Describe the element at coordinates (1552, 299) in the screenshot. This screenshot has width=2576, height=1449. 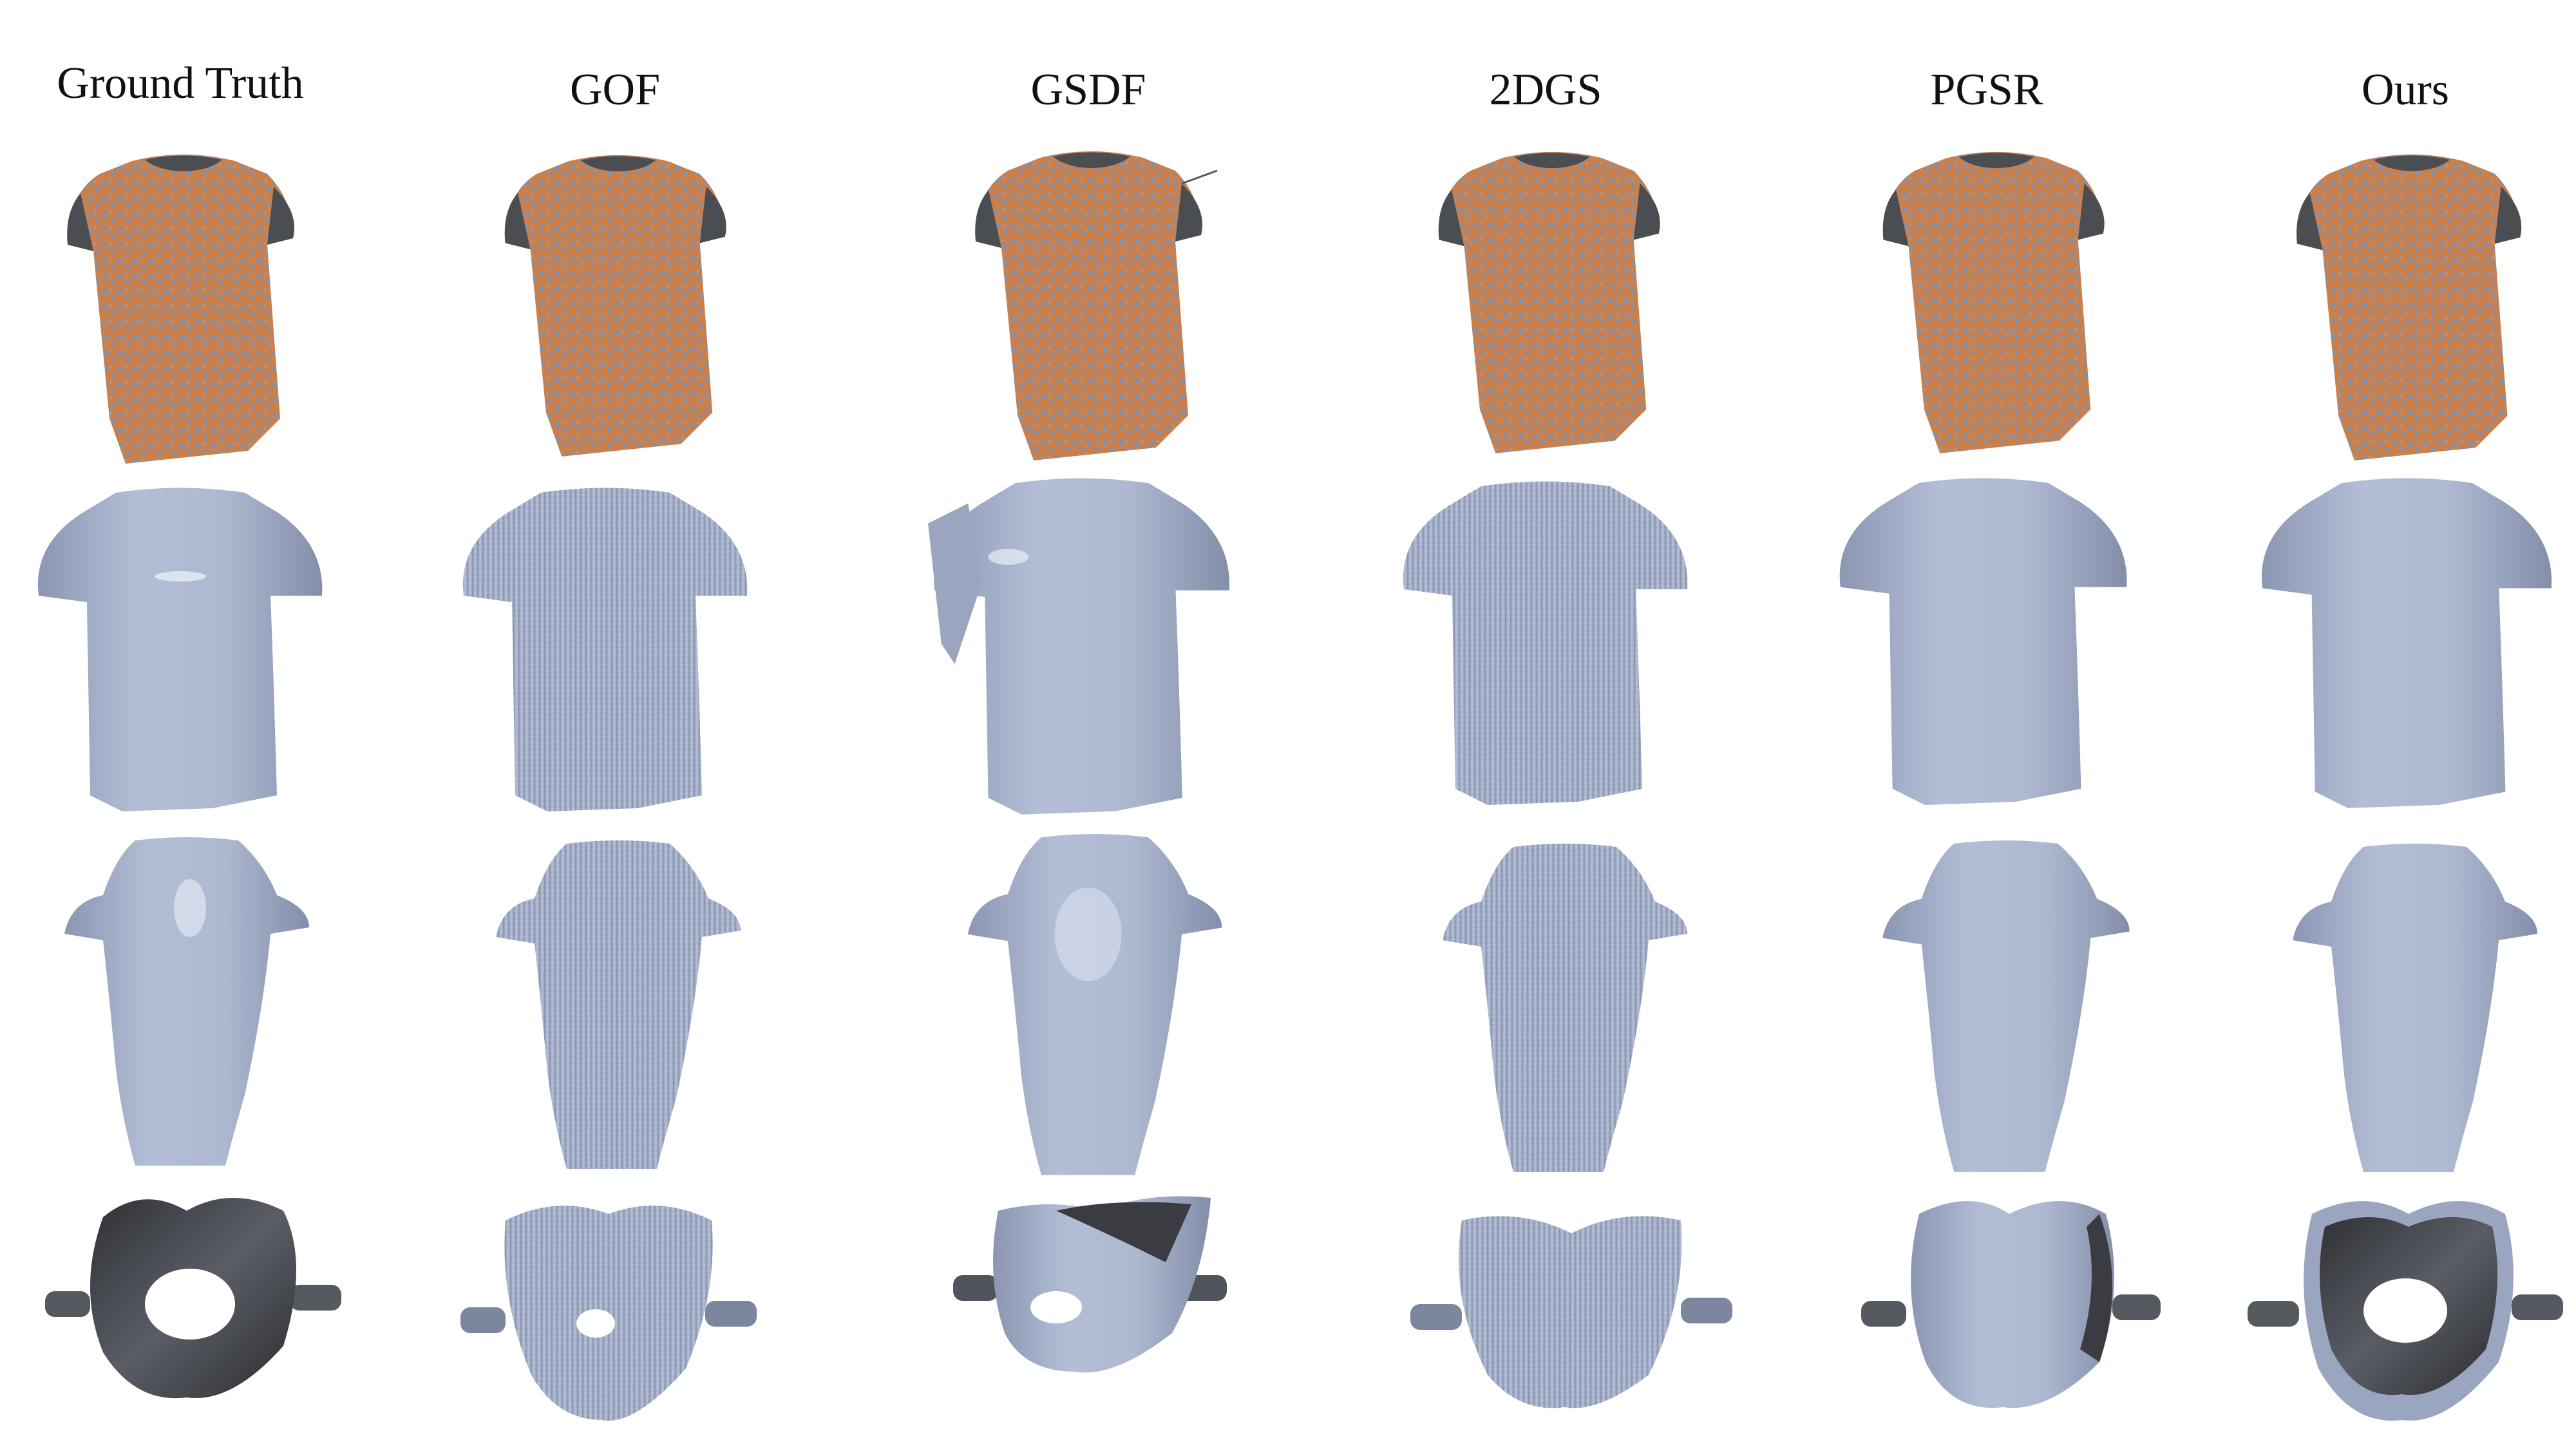
I see `render-2dgs` at that location.